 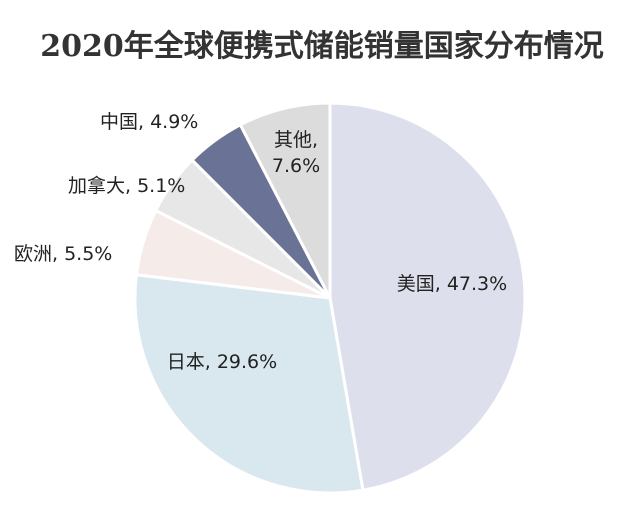 What do you see at coordinates (452, 284) in the screenshot?
I see `slice-label-0: 美国, 47.3%` at bounding box center [452, 284].